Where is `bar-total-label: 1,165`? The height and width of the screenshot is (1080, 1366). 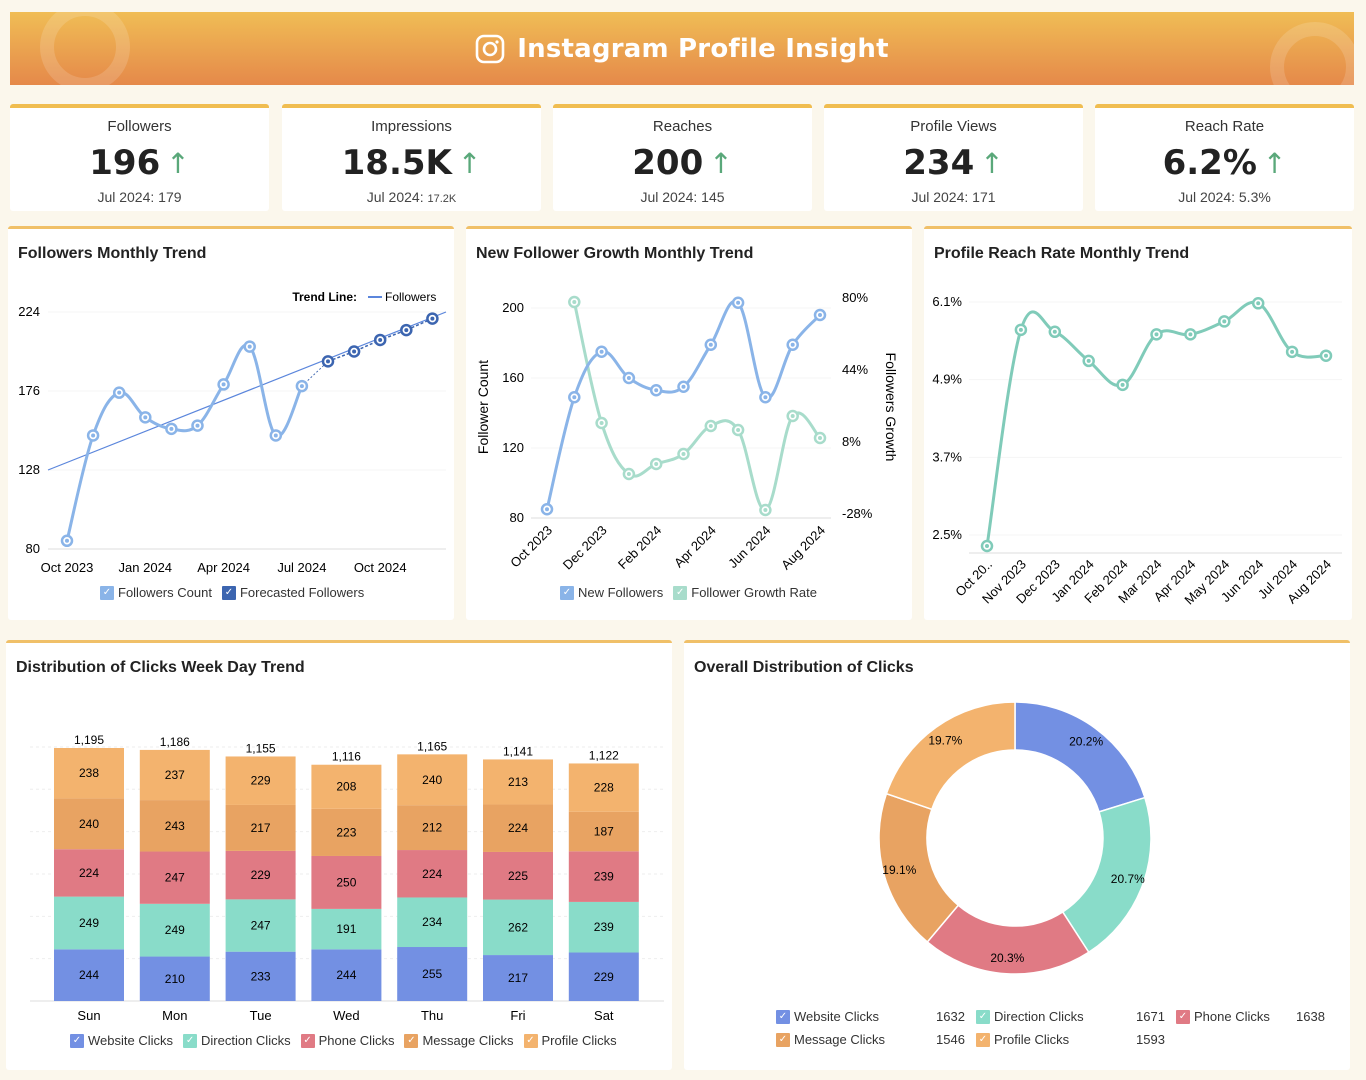
bar-total-label: 1,165 is located at coordinates (432, 746).